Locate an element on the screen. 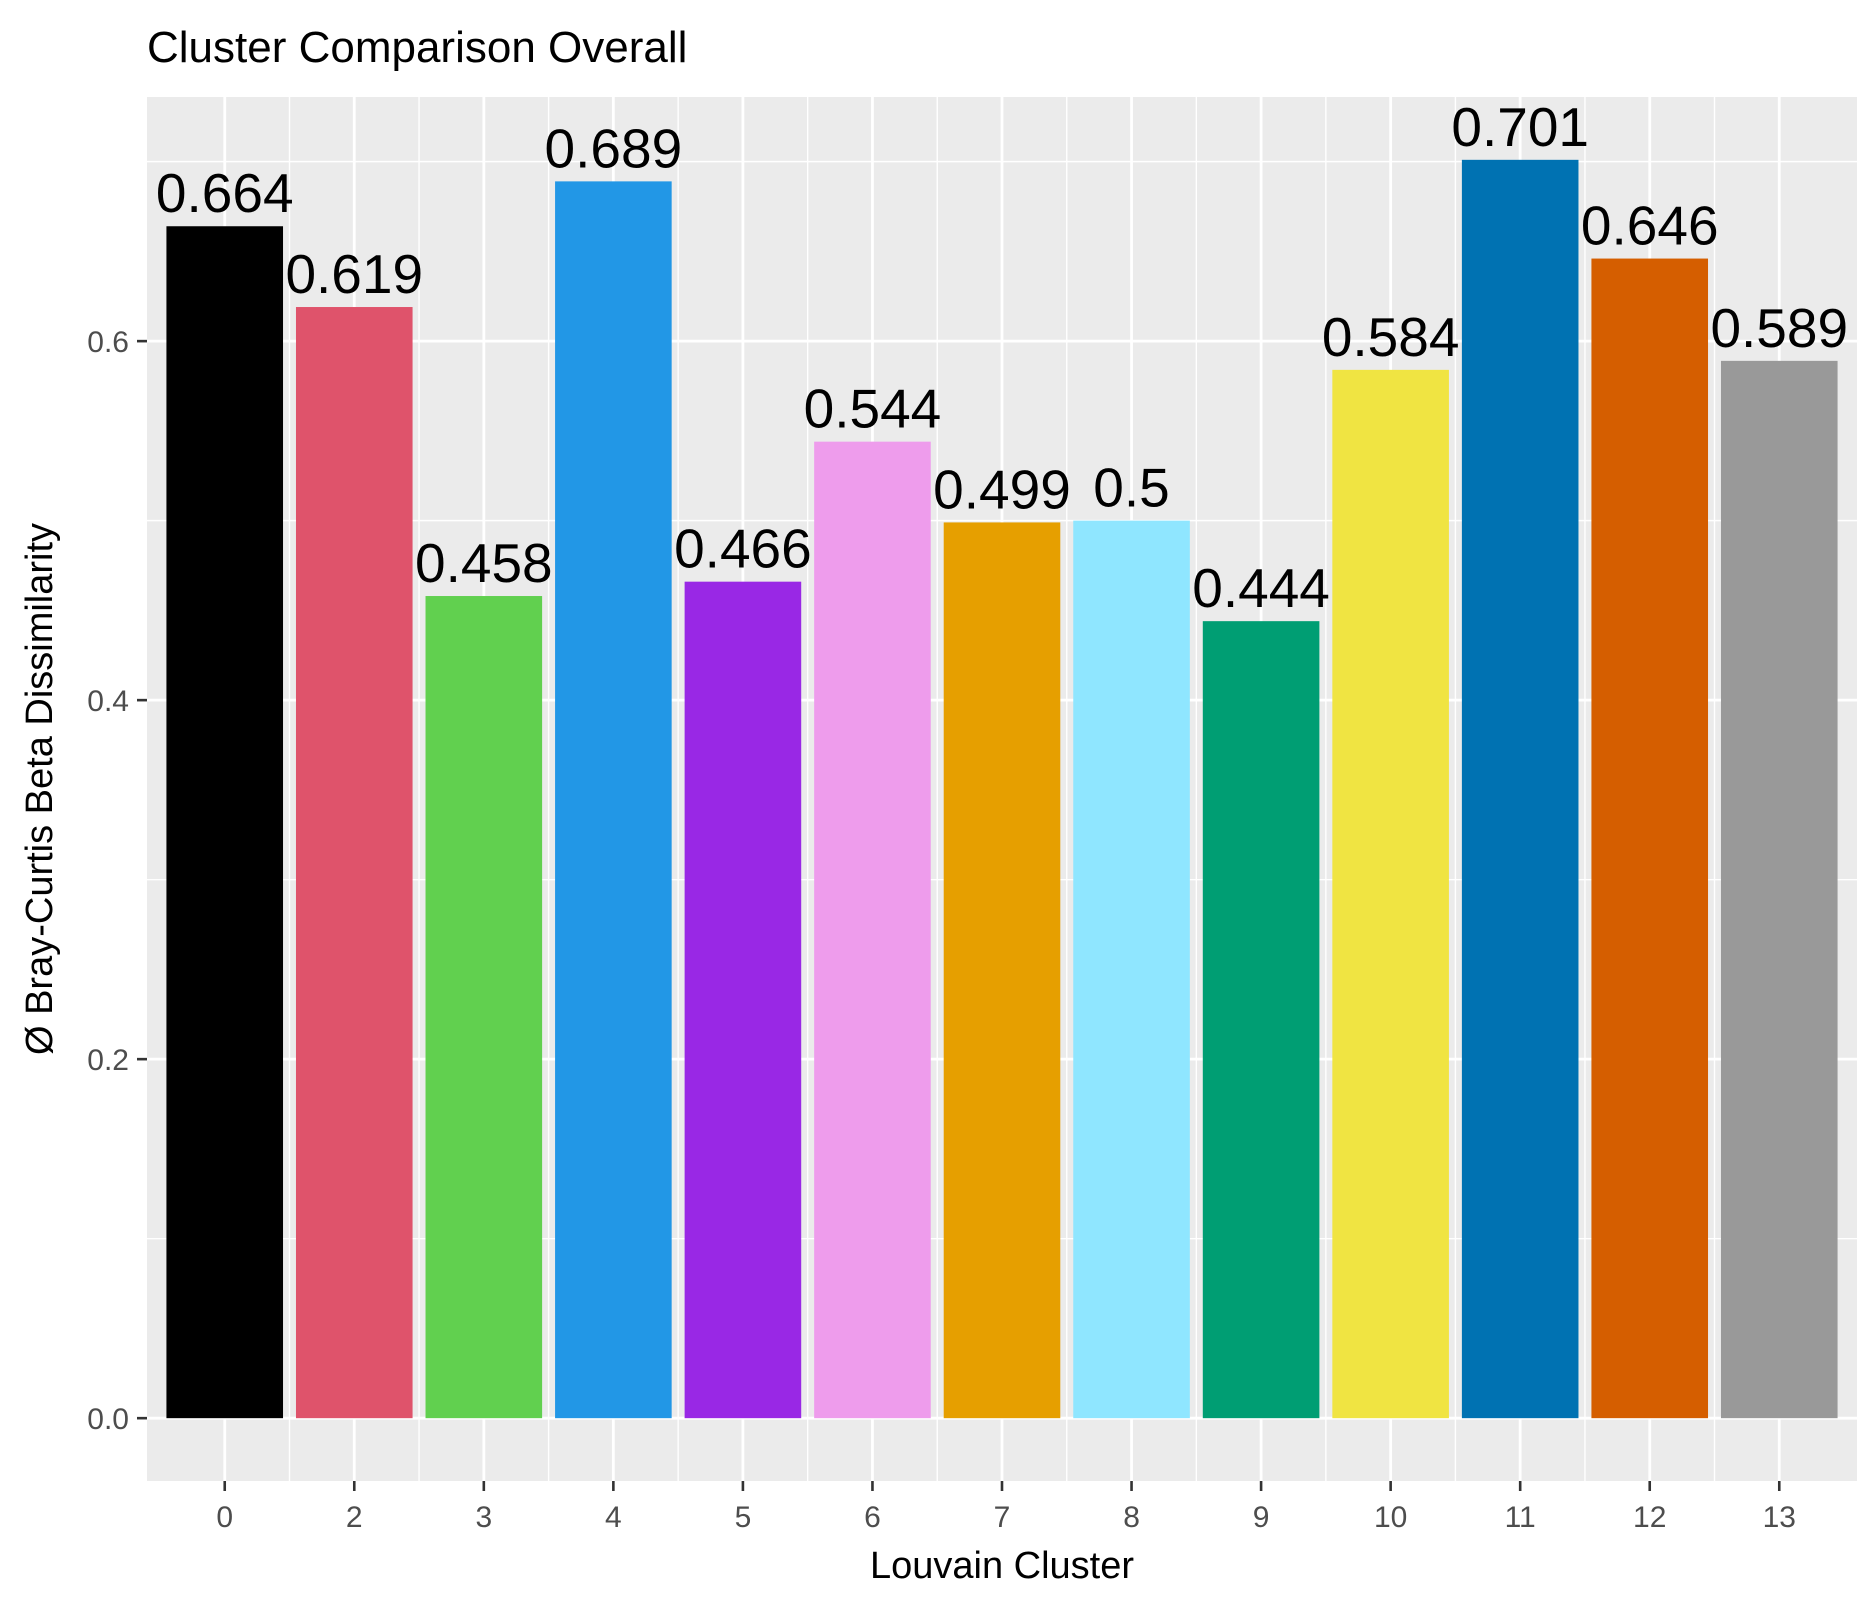 The width and height of the screenshot is (1870, 1607). bar-value-label-5: 0.466 is located at coordinates (743, 549).